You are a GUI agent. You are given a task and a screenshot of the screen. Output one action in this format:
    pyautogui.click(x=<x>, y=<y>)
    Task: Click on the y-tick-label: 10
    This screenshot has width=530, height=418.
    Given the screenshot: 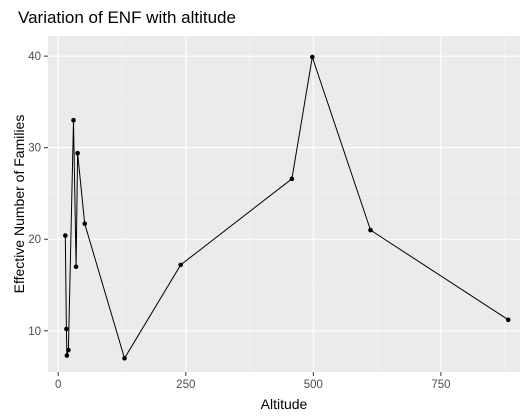 What is the action you would take?
    pyautogui.click(x=34, y=332)
    